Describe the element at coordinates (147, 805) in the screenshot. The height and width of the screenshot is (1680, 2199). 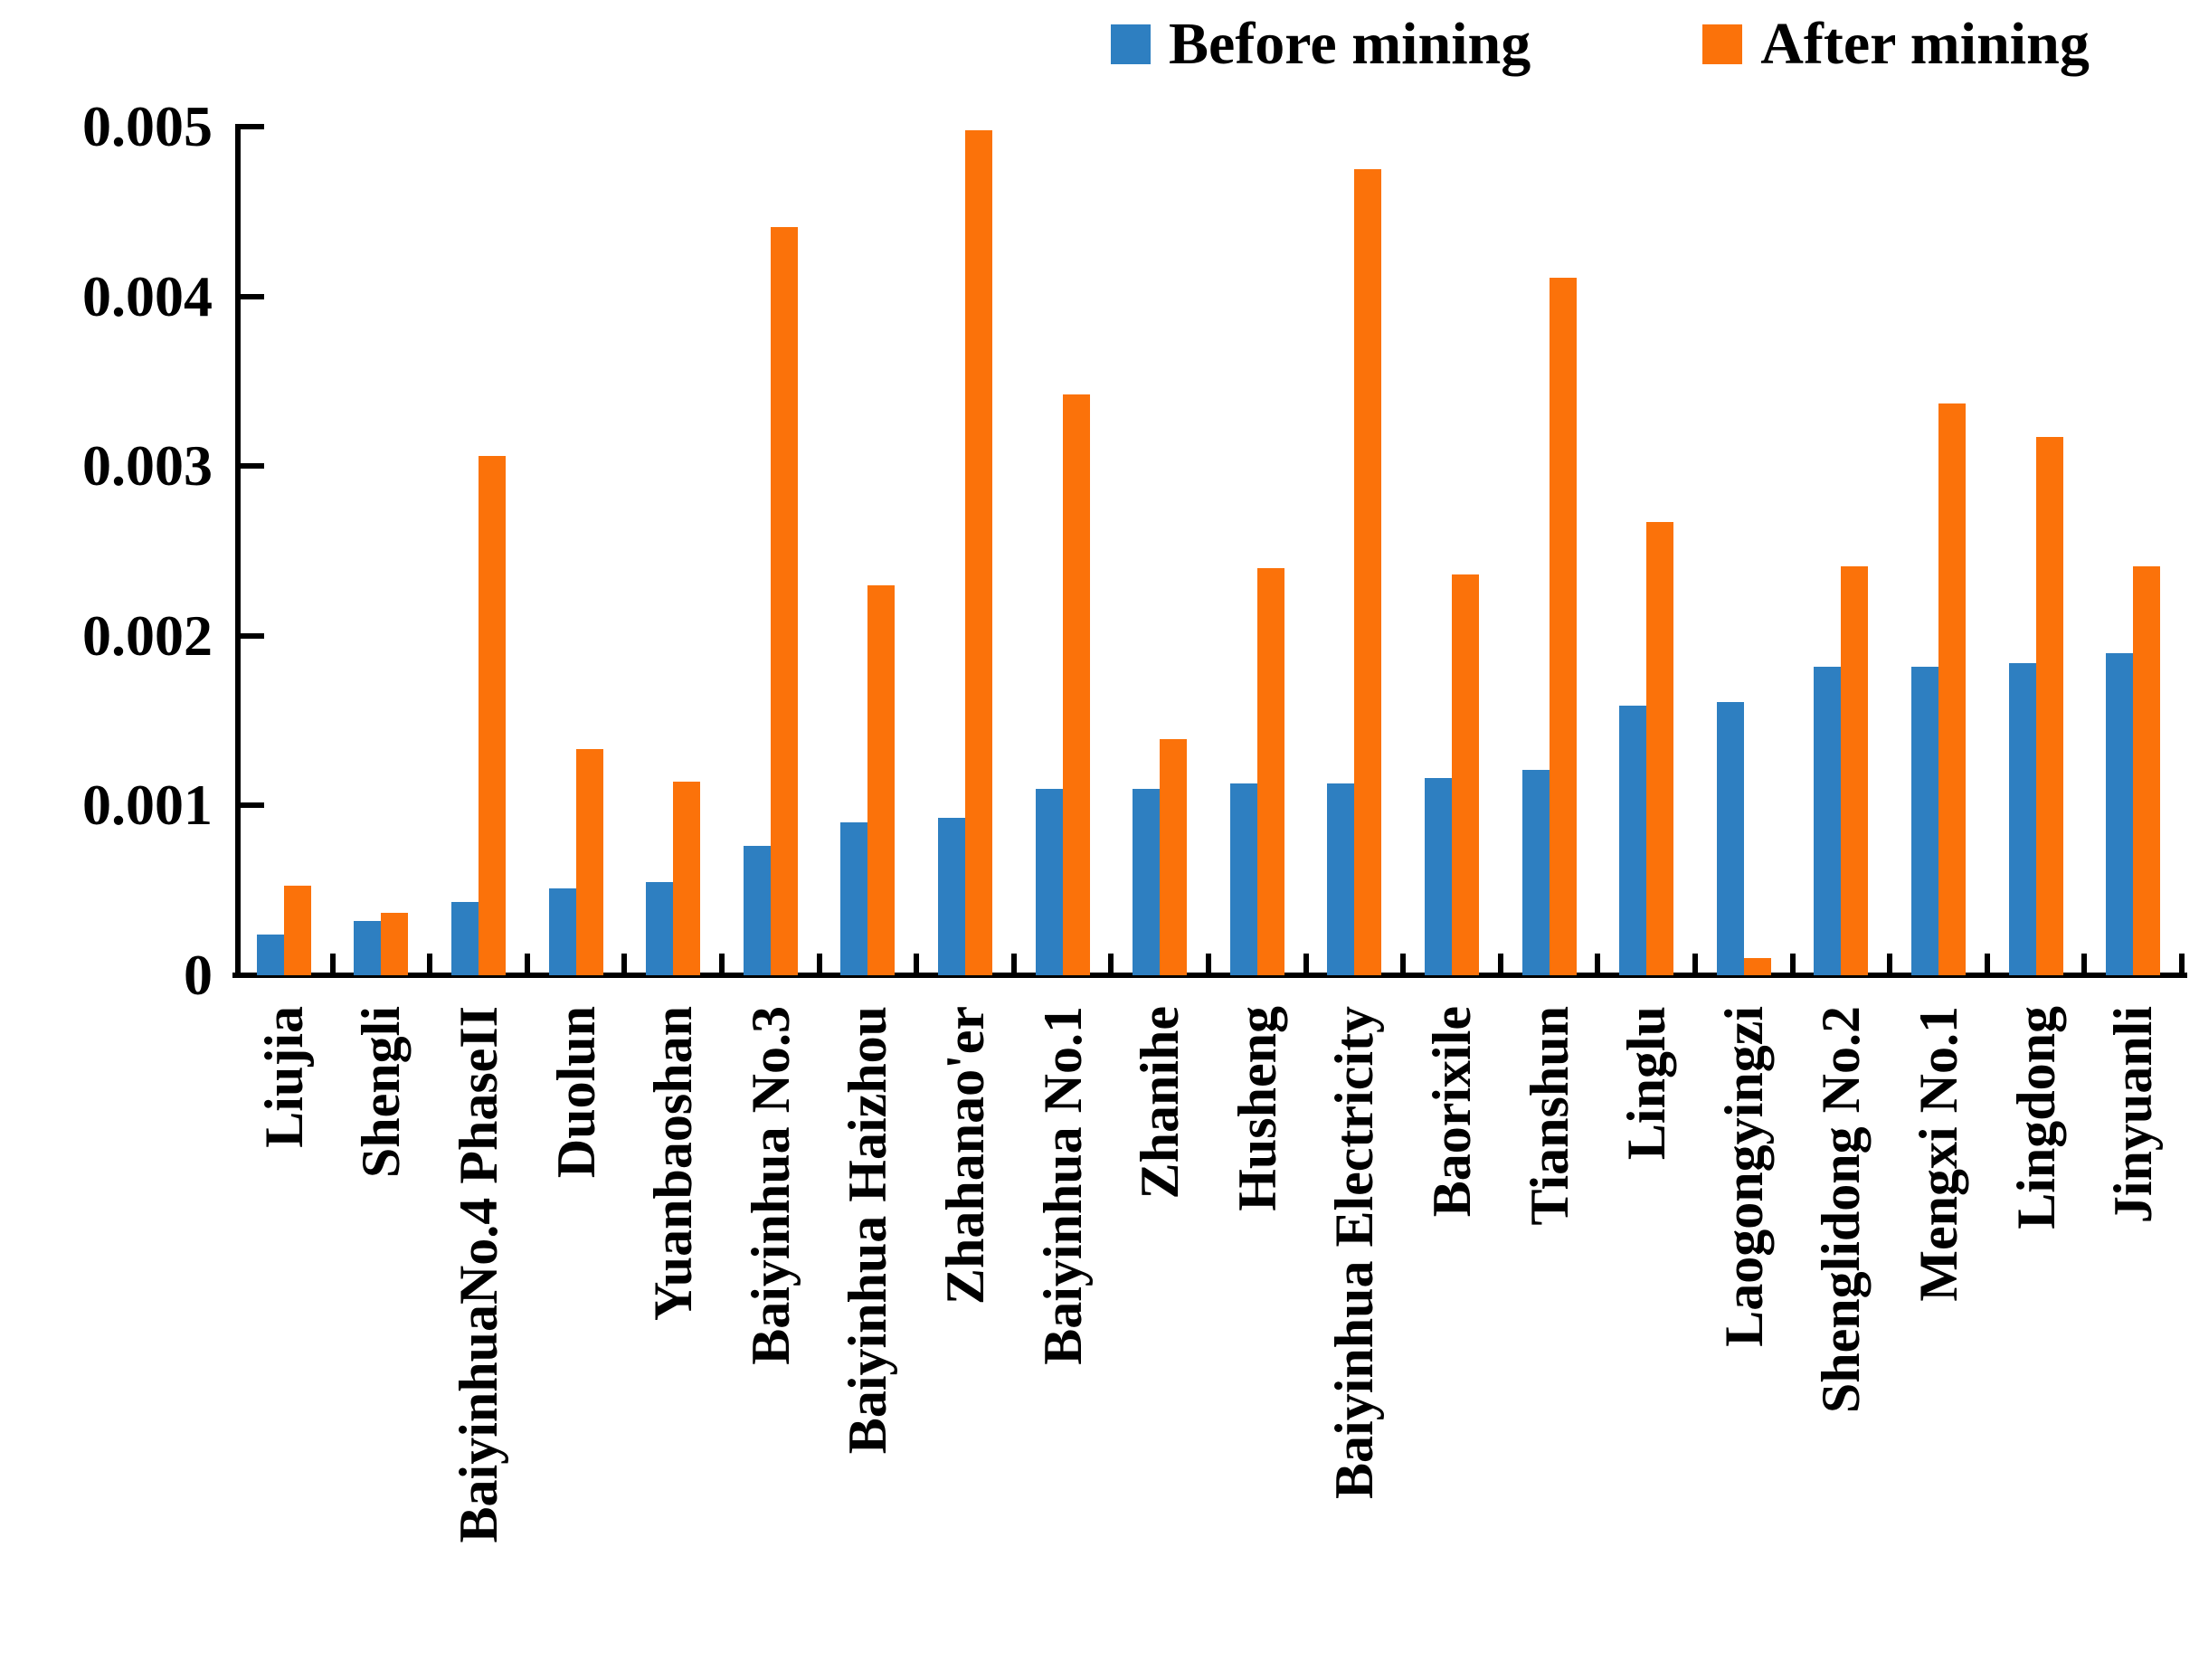
I see `y-tick-label: 0.001` at that location.